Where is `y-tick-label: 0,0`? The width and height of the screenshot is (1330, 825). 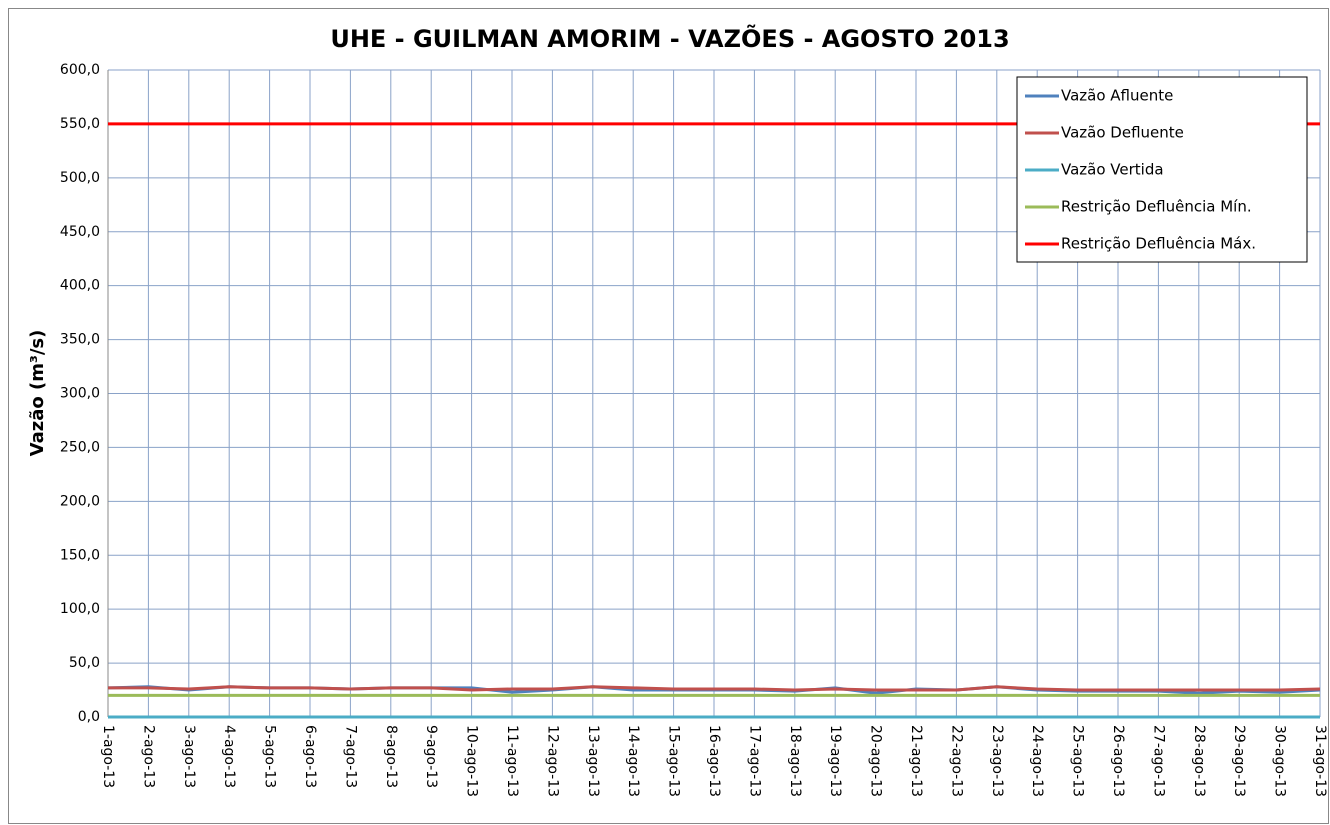
y-tick-label: 0,0 is located at coordinates (89, 717).